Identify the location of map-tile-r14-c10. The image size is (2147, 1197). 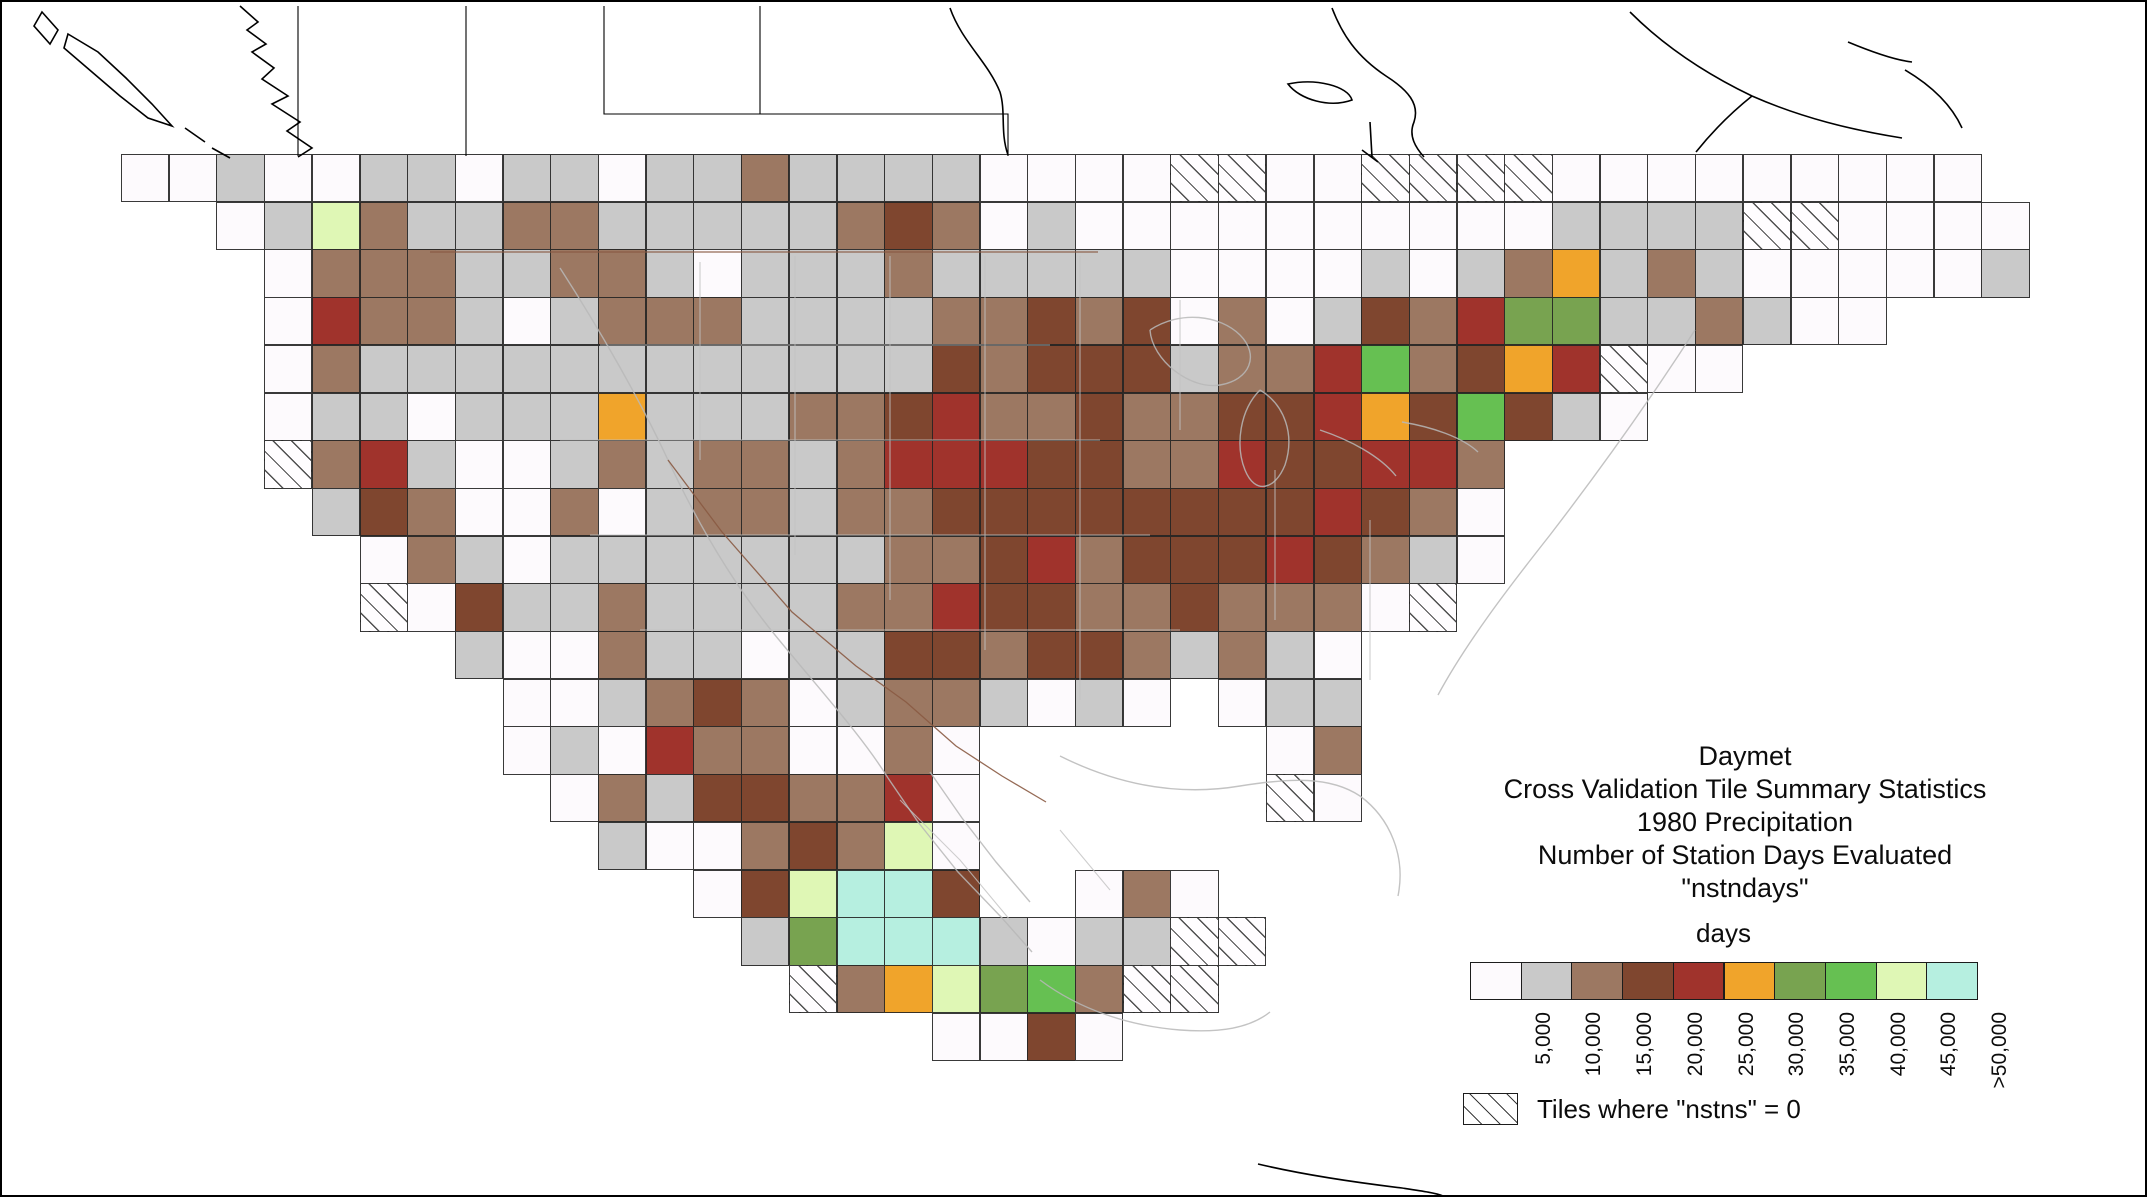
(622, 846).